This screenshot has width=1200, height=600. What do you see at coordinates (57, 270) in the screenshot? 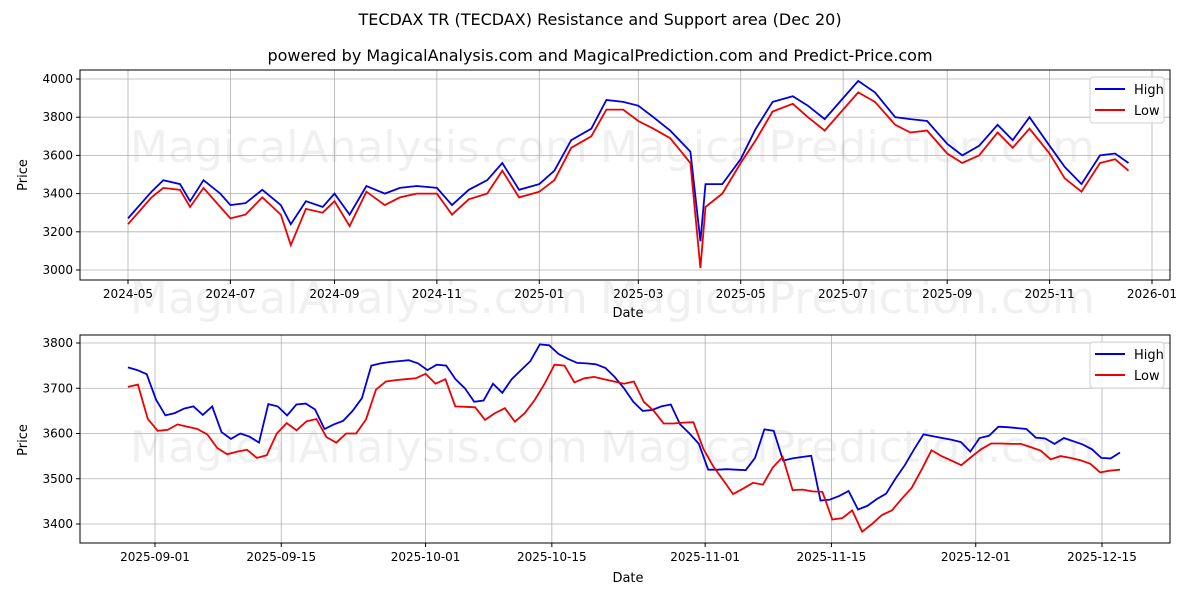
I see `top-y-tick: 3000` at bounding box center [57, 270].